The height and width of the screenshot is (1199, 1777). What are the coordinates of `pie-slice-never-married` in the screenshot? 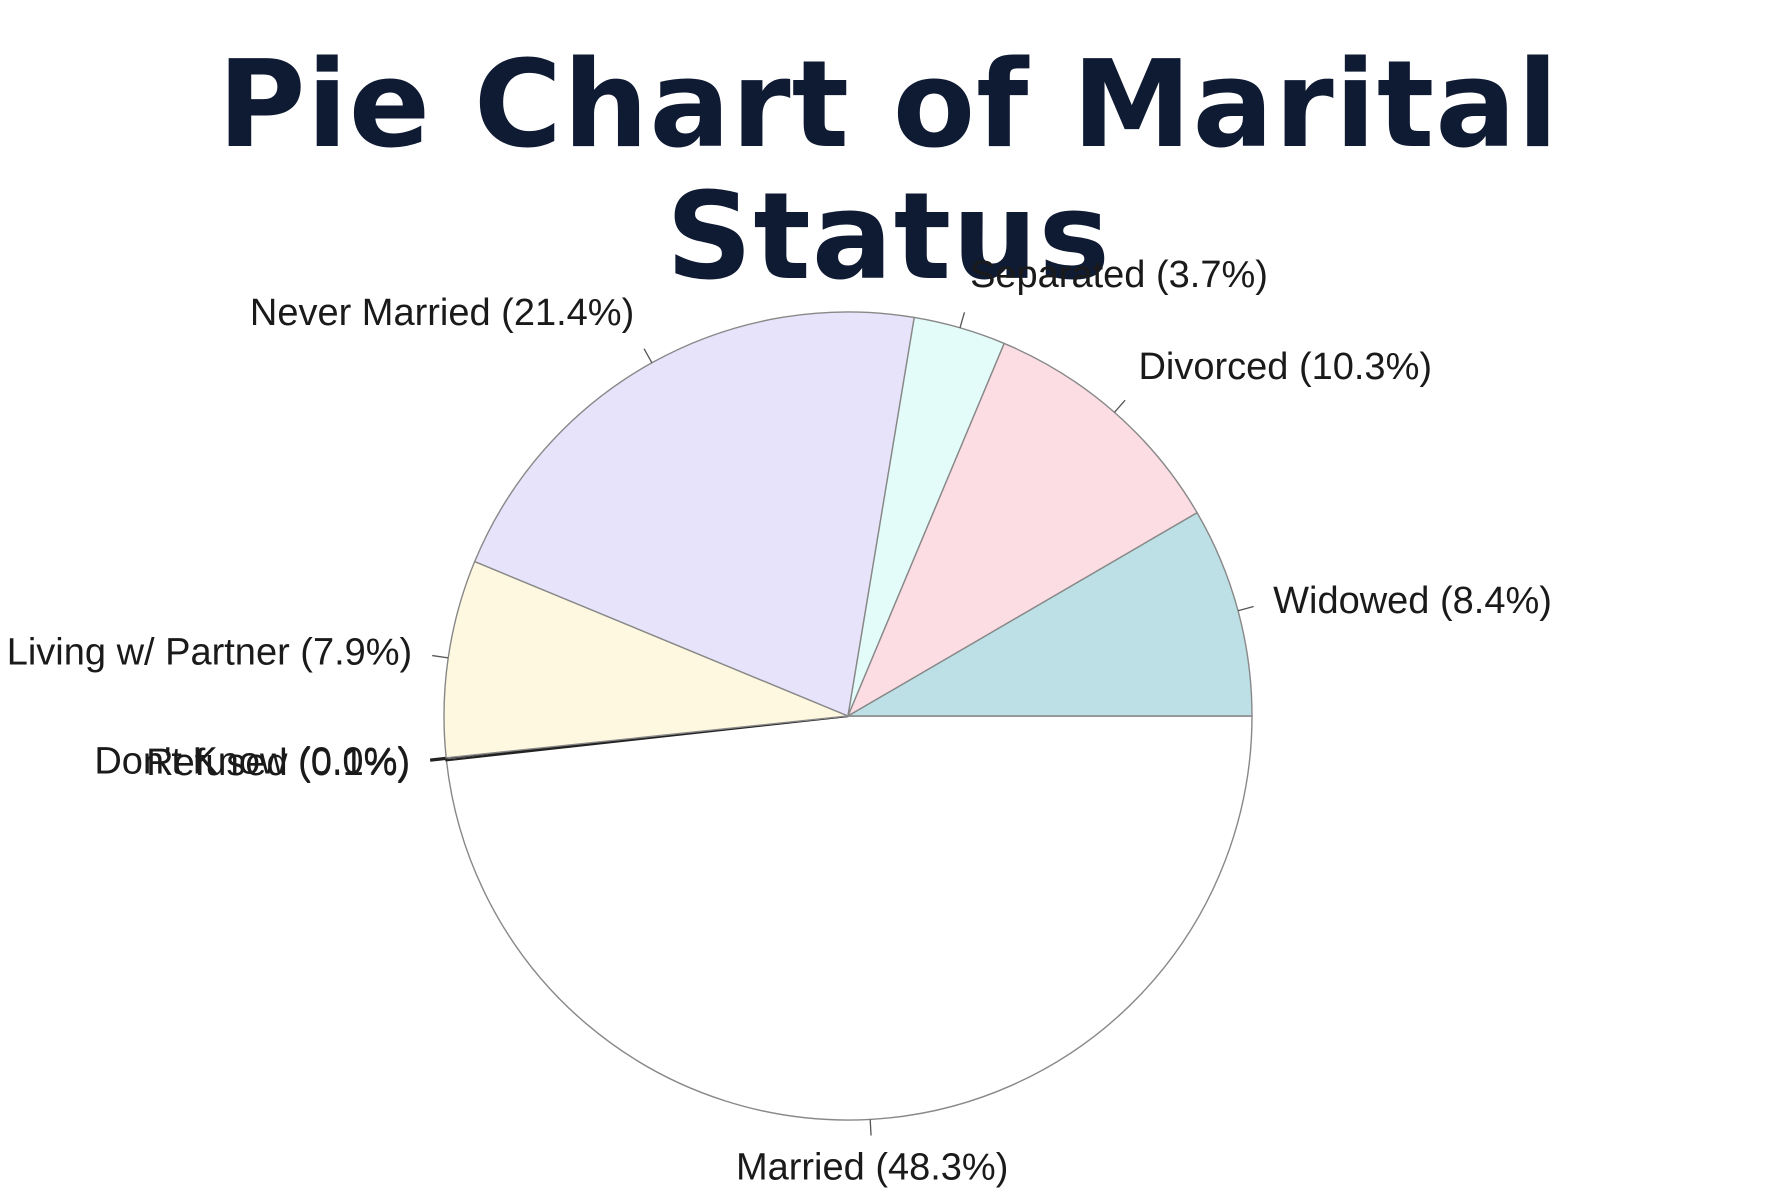 It's located at (694, 514).